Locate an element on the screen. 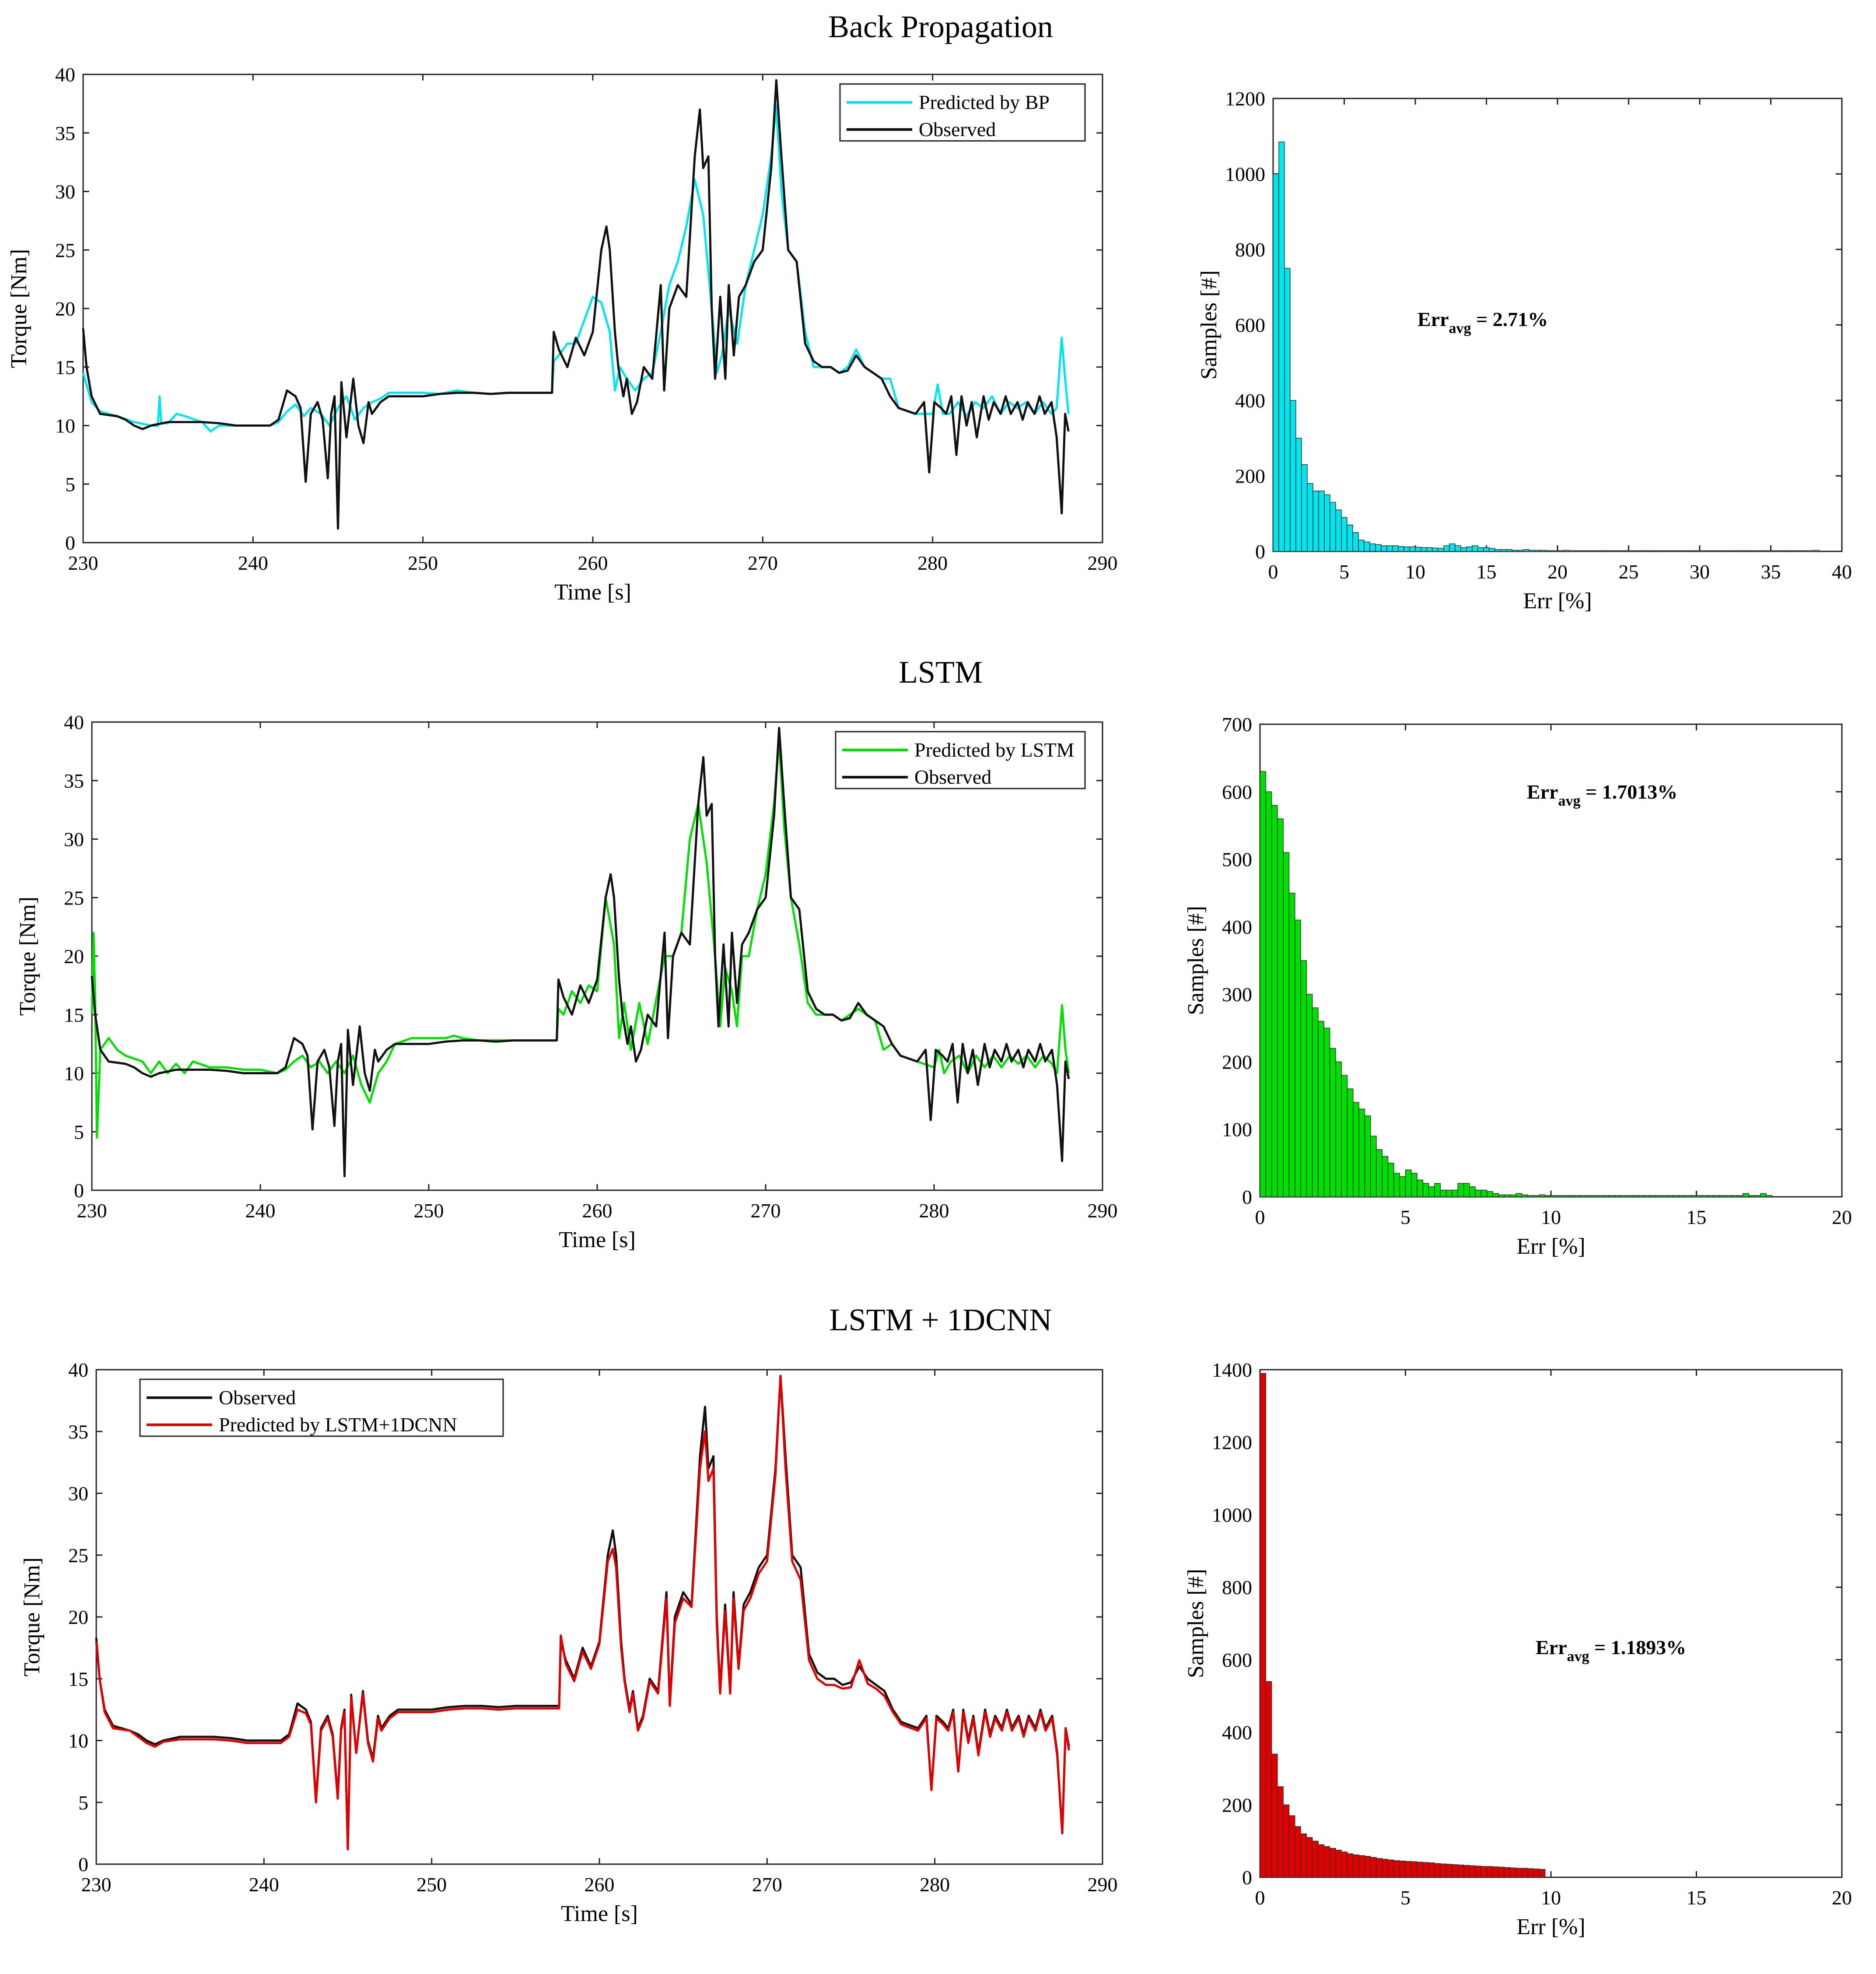 The width and height of the screenshot is (1876, 1974). line-y-tick-label: 20 is located at coordinates (65, 309).